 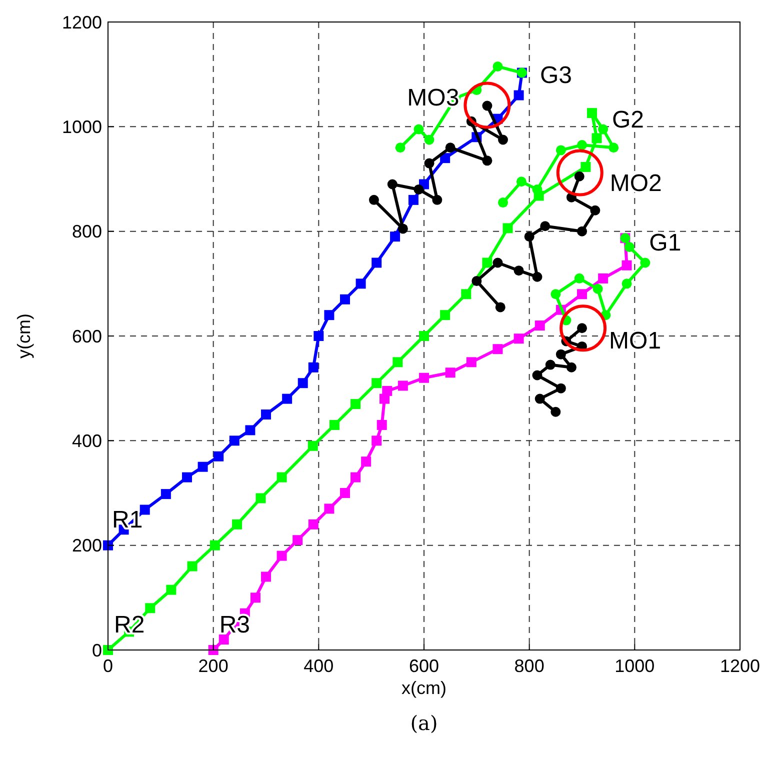 I want to click on y-tick-label: 400, so click(x=87, y=440).